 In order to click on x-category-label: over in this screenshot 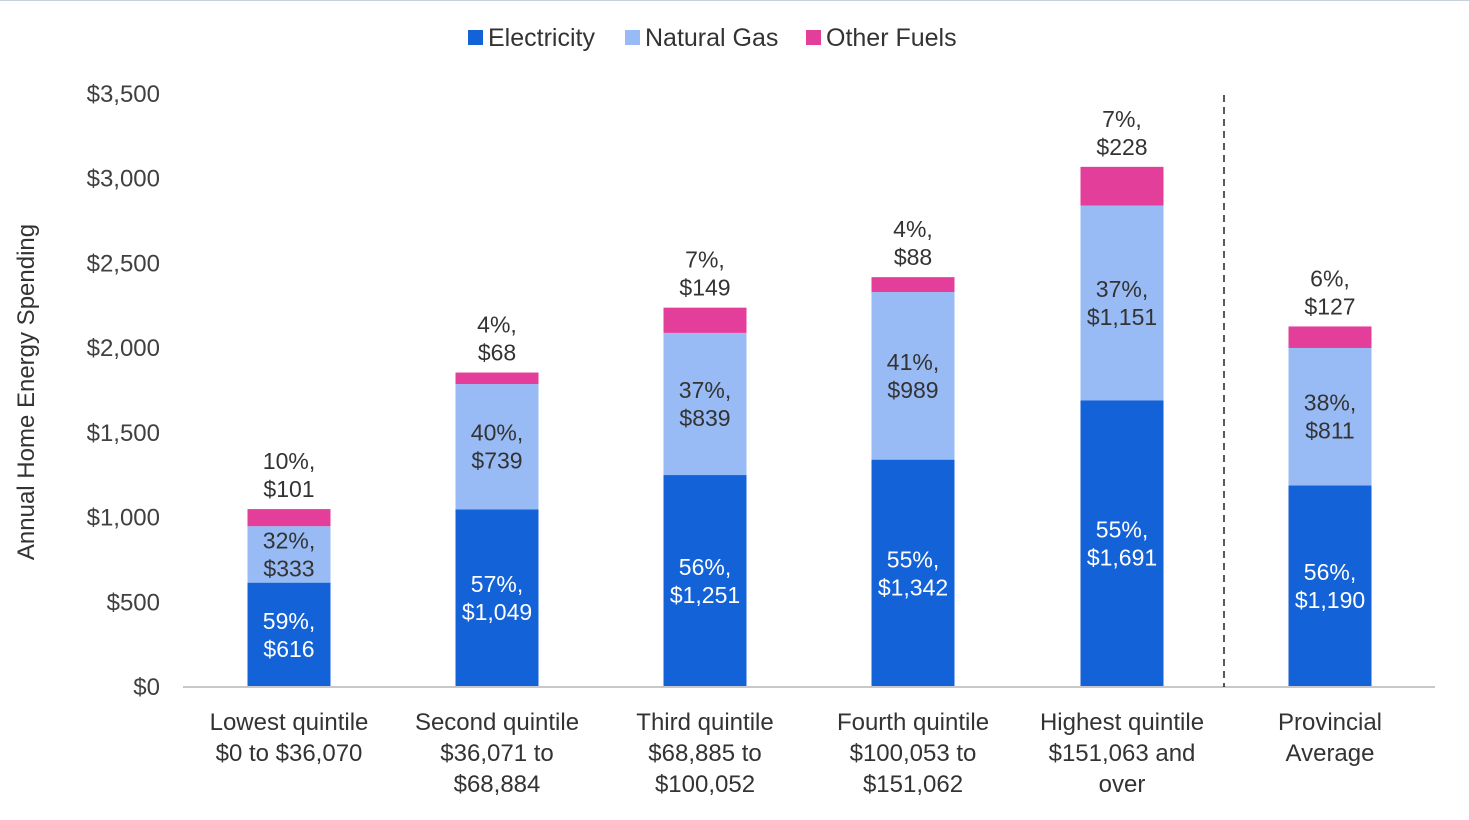, I will do `click(1122, 784)`.